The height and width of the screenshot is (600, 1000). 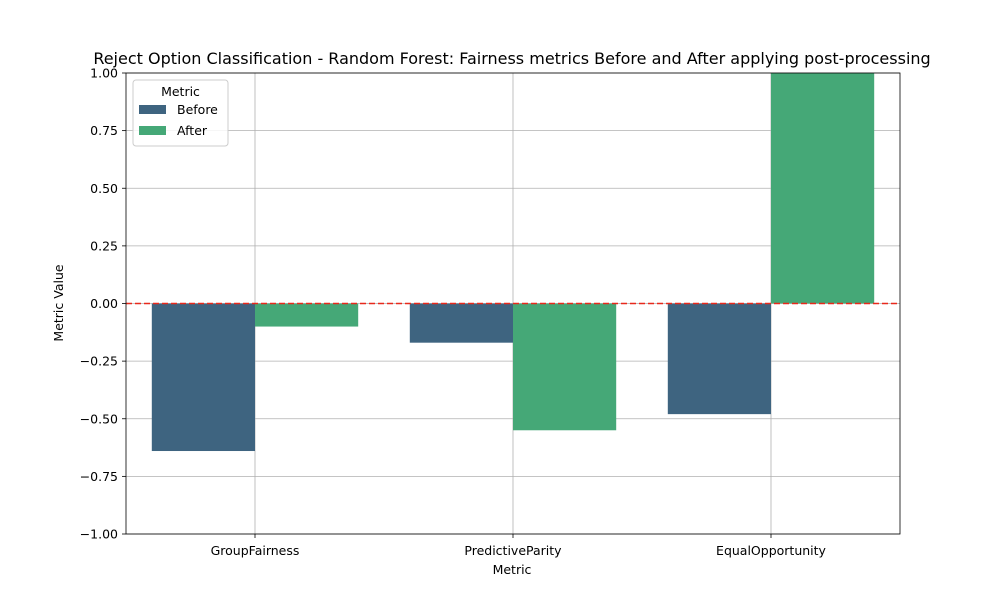 I want to click on x-axis-label: Metric, so click(x=512, y=569).